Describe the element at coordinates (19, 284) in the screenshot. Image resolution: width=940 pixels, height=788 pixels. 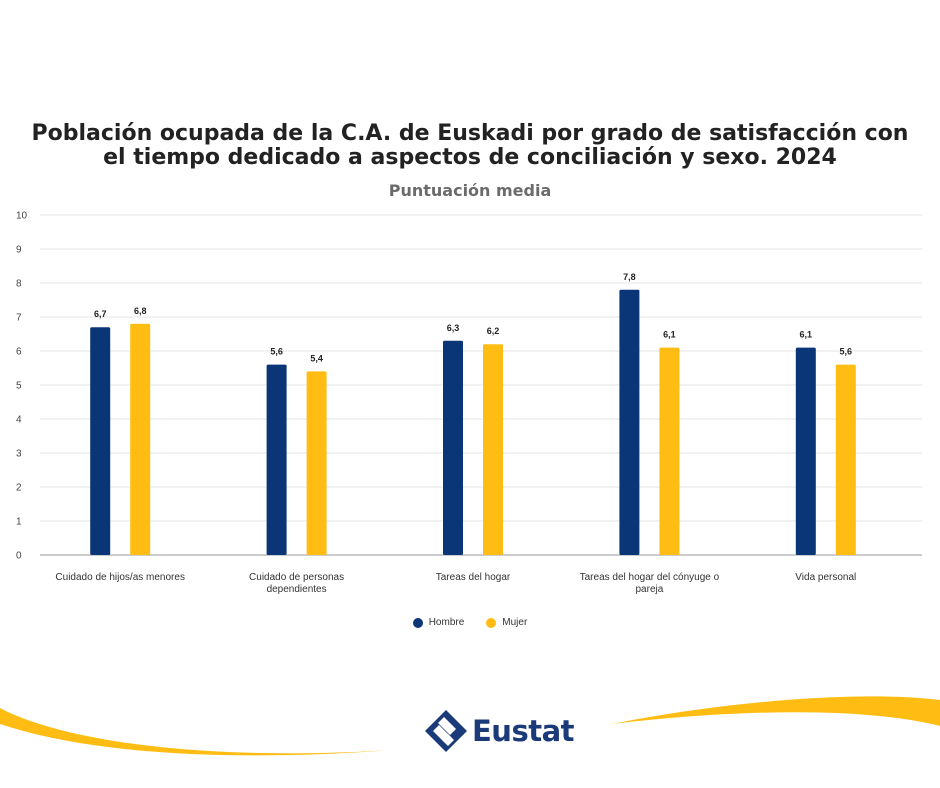
I see `y-tick-label: 8` at that location.